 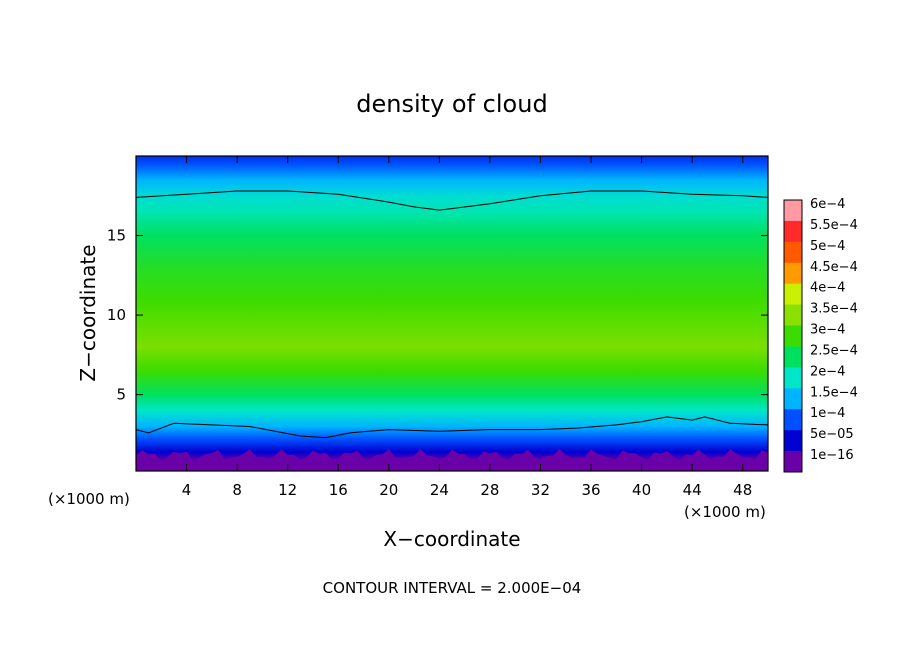 I want to click on colorbar-label-8: 2e−4, so click(x=827, y=371).